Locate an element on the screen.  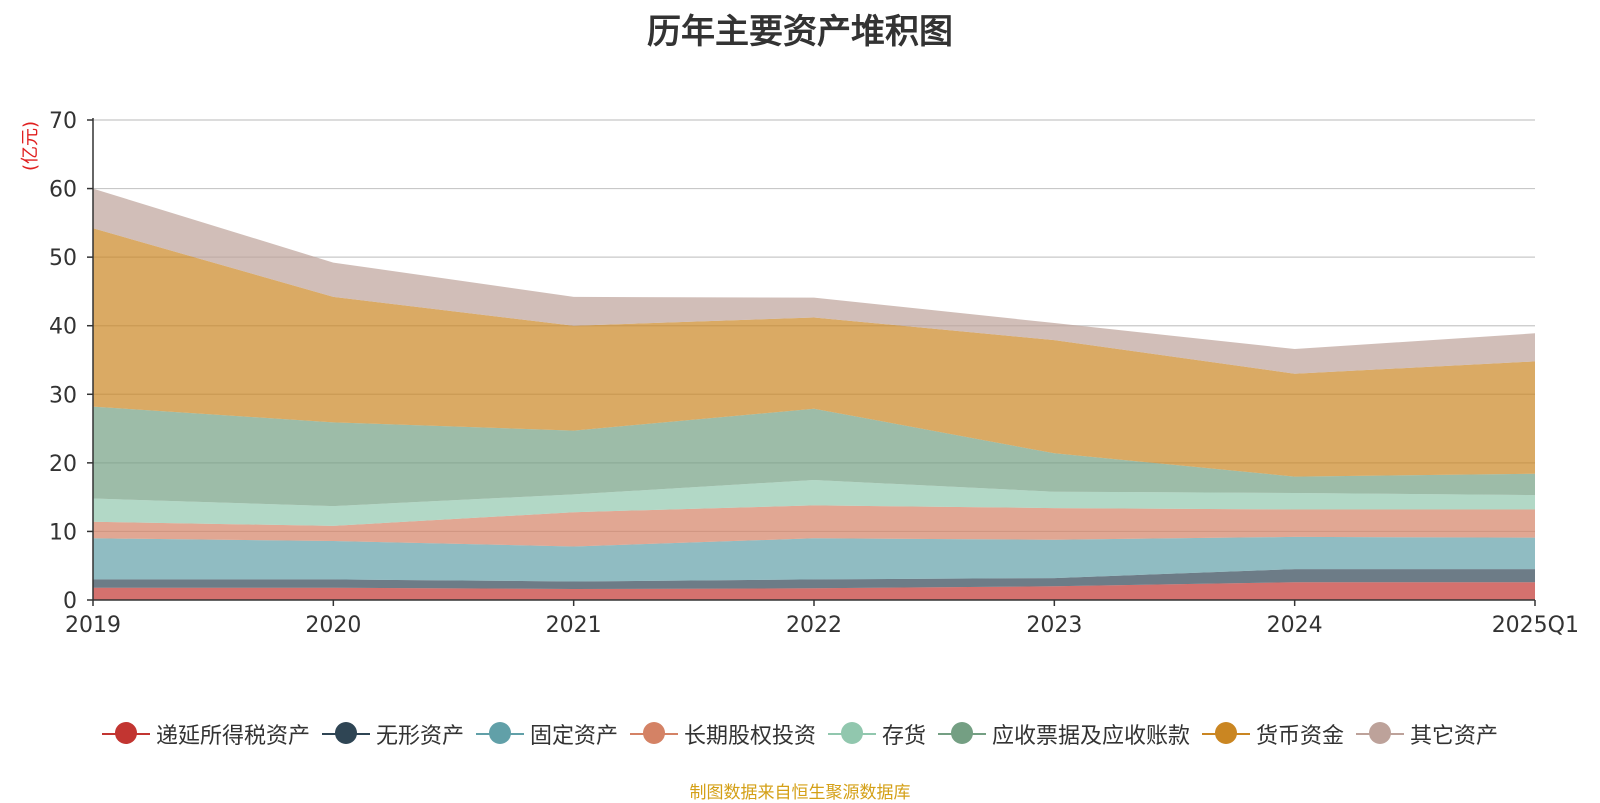
y-tick-label: 60 is located at coordinates (63, 190).